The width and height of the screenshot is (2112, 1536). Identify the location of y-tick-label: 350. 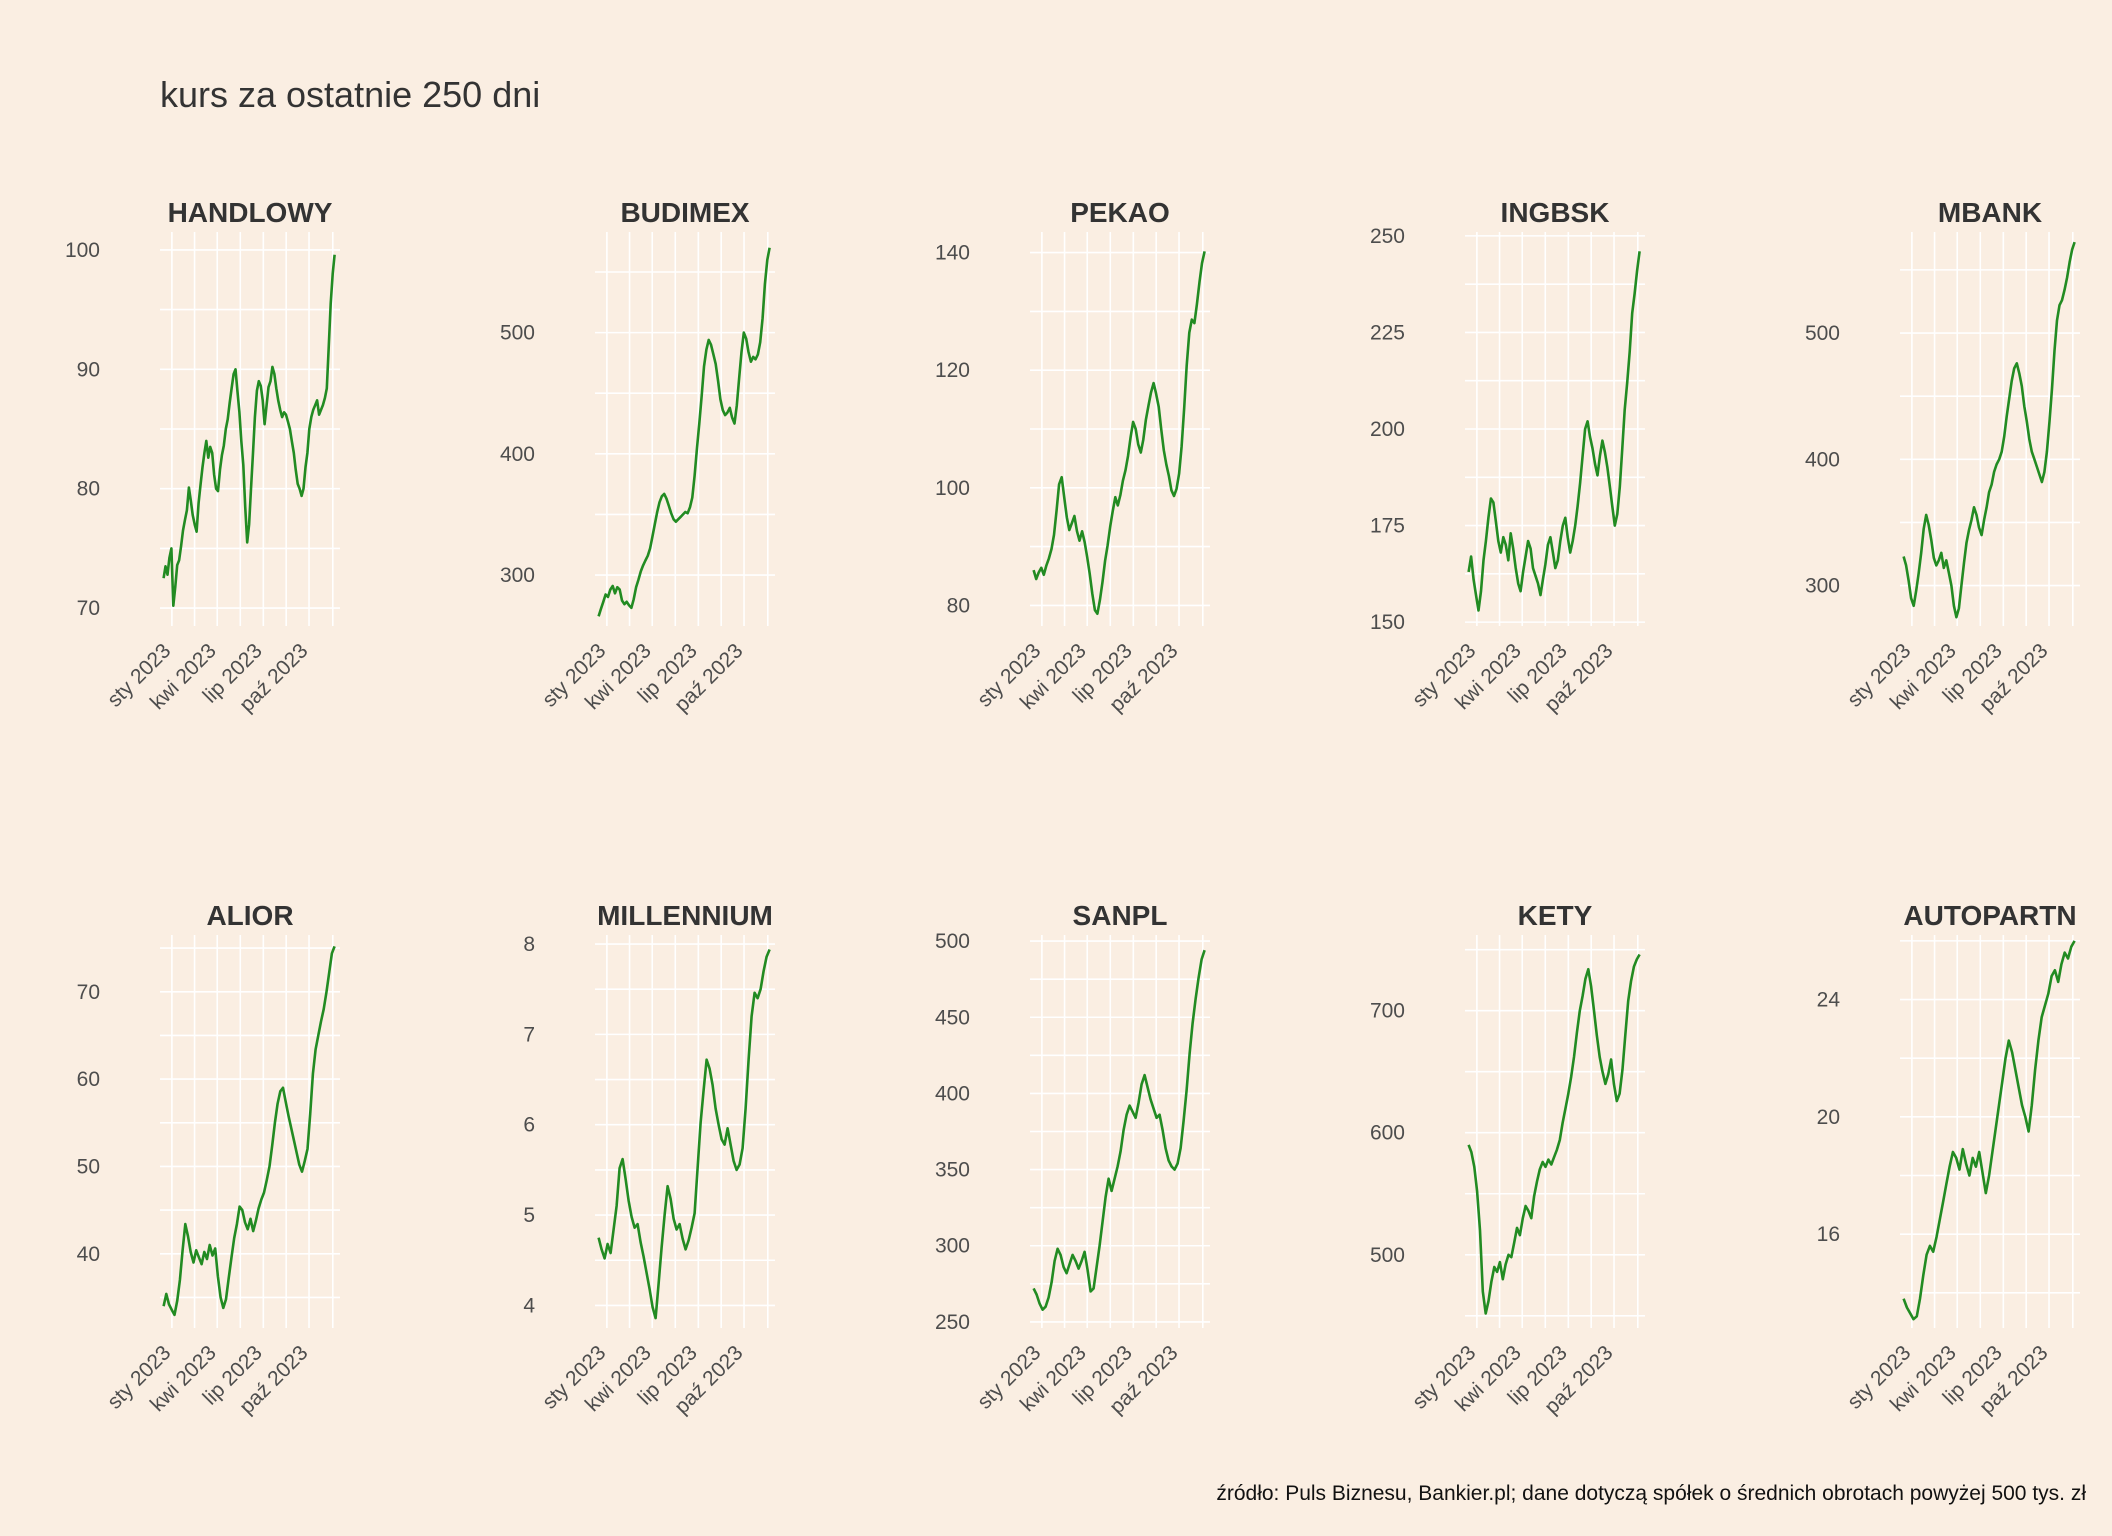
(952, 1170).